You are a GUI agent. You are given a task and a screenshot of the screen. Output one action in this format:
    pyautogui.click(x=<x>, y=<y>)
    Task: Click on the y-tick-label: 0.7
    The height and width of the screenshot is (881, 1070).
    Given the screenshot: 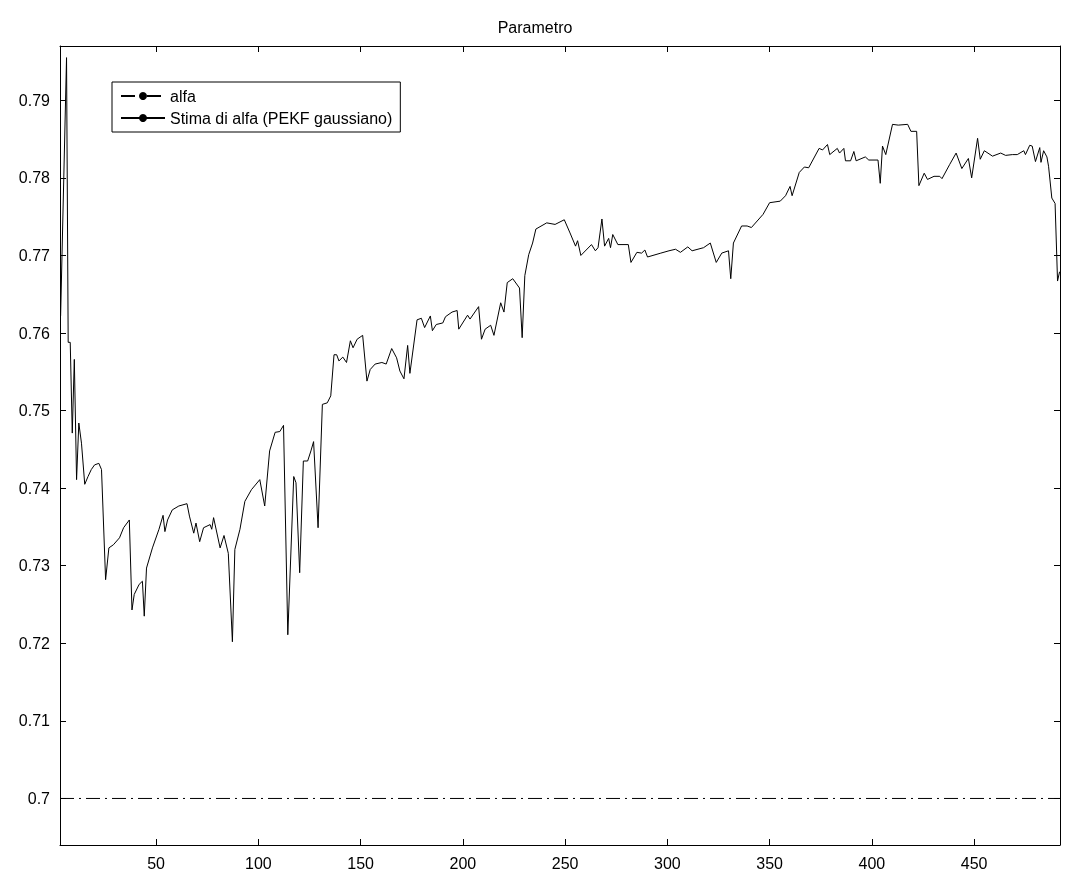 What is the action you would take?
    pyautogui.click(x=39, y=798)
    